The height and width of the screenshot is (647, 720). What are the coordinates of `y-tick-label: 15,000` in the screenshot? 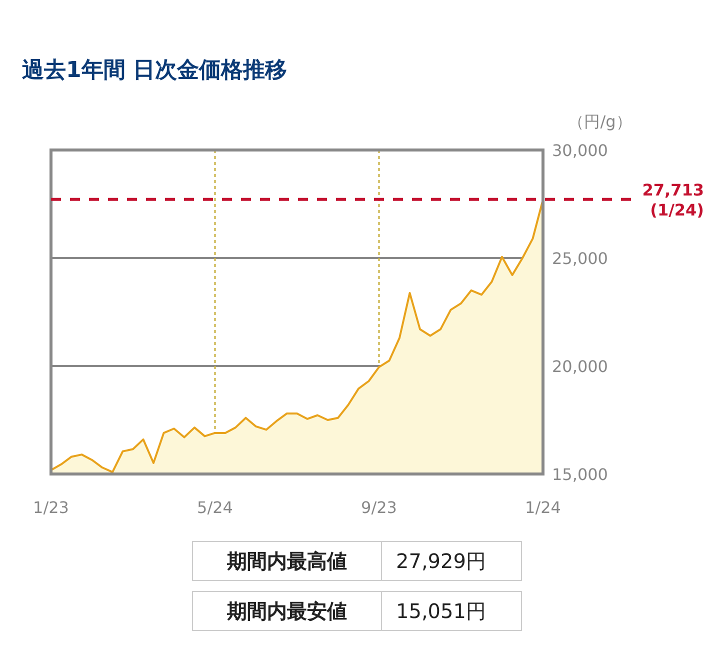 It's located at (580, 474).